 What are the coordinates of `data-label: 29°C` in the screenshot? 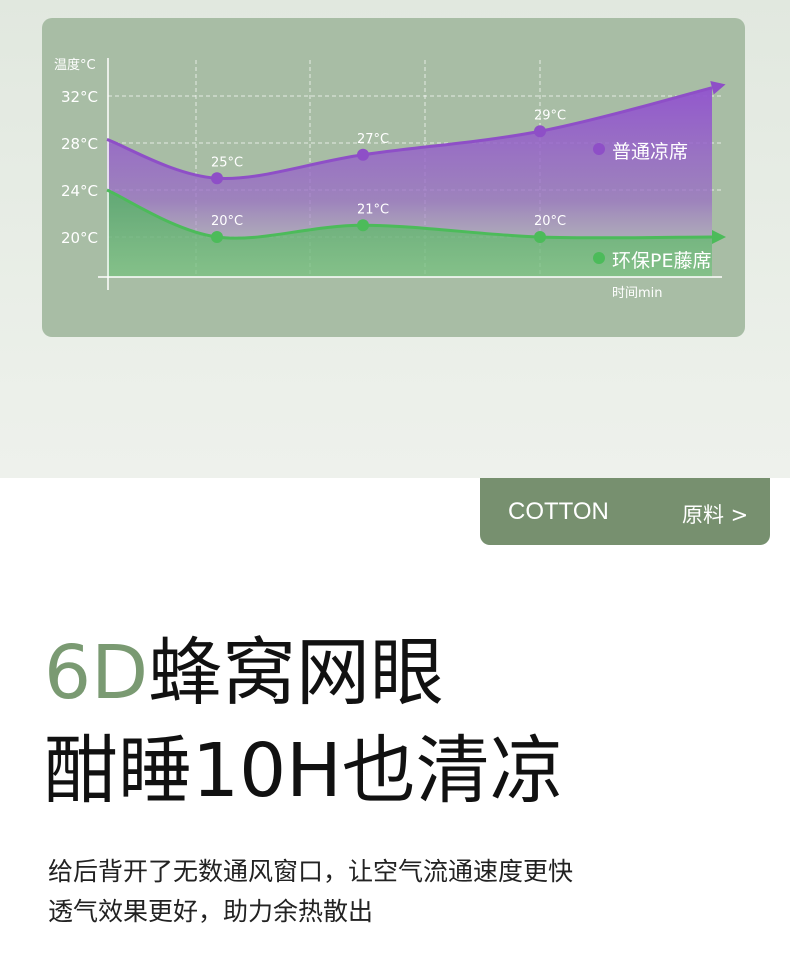 It's located at (550, 115).